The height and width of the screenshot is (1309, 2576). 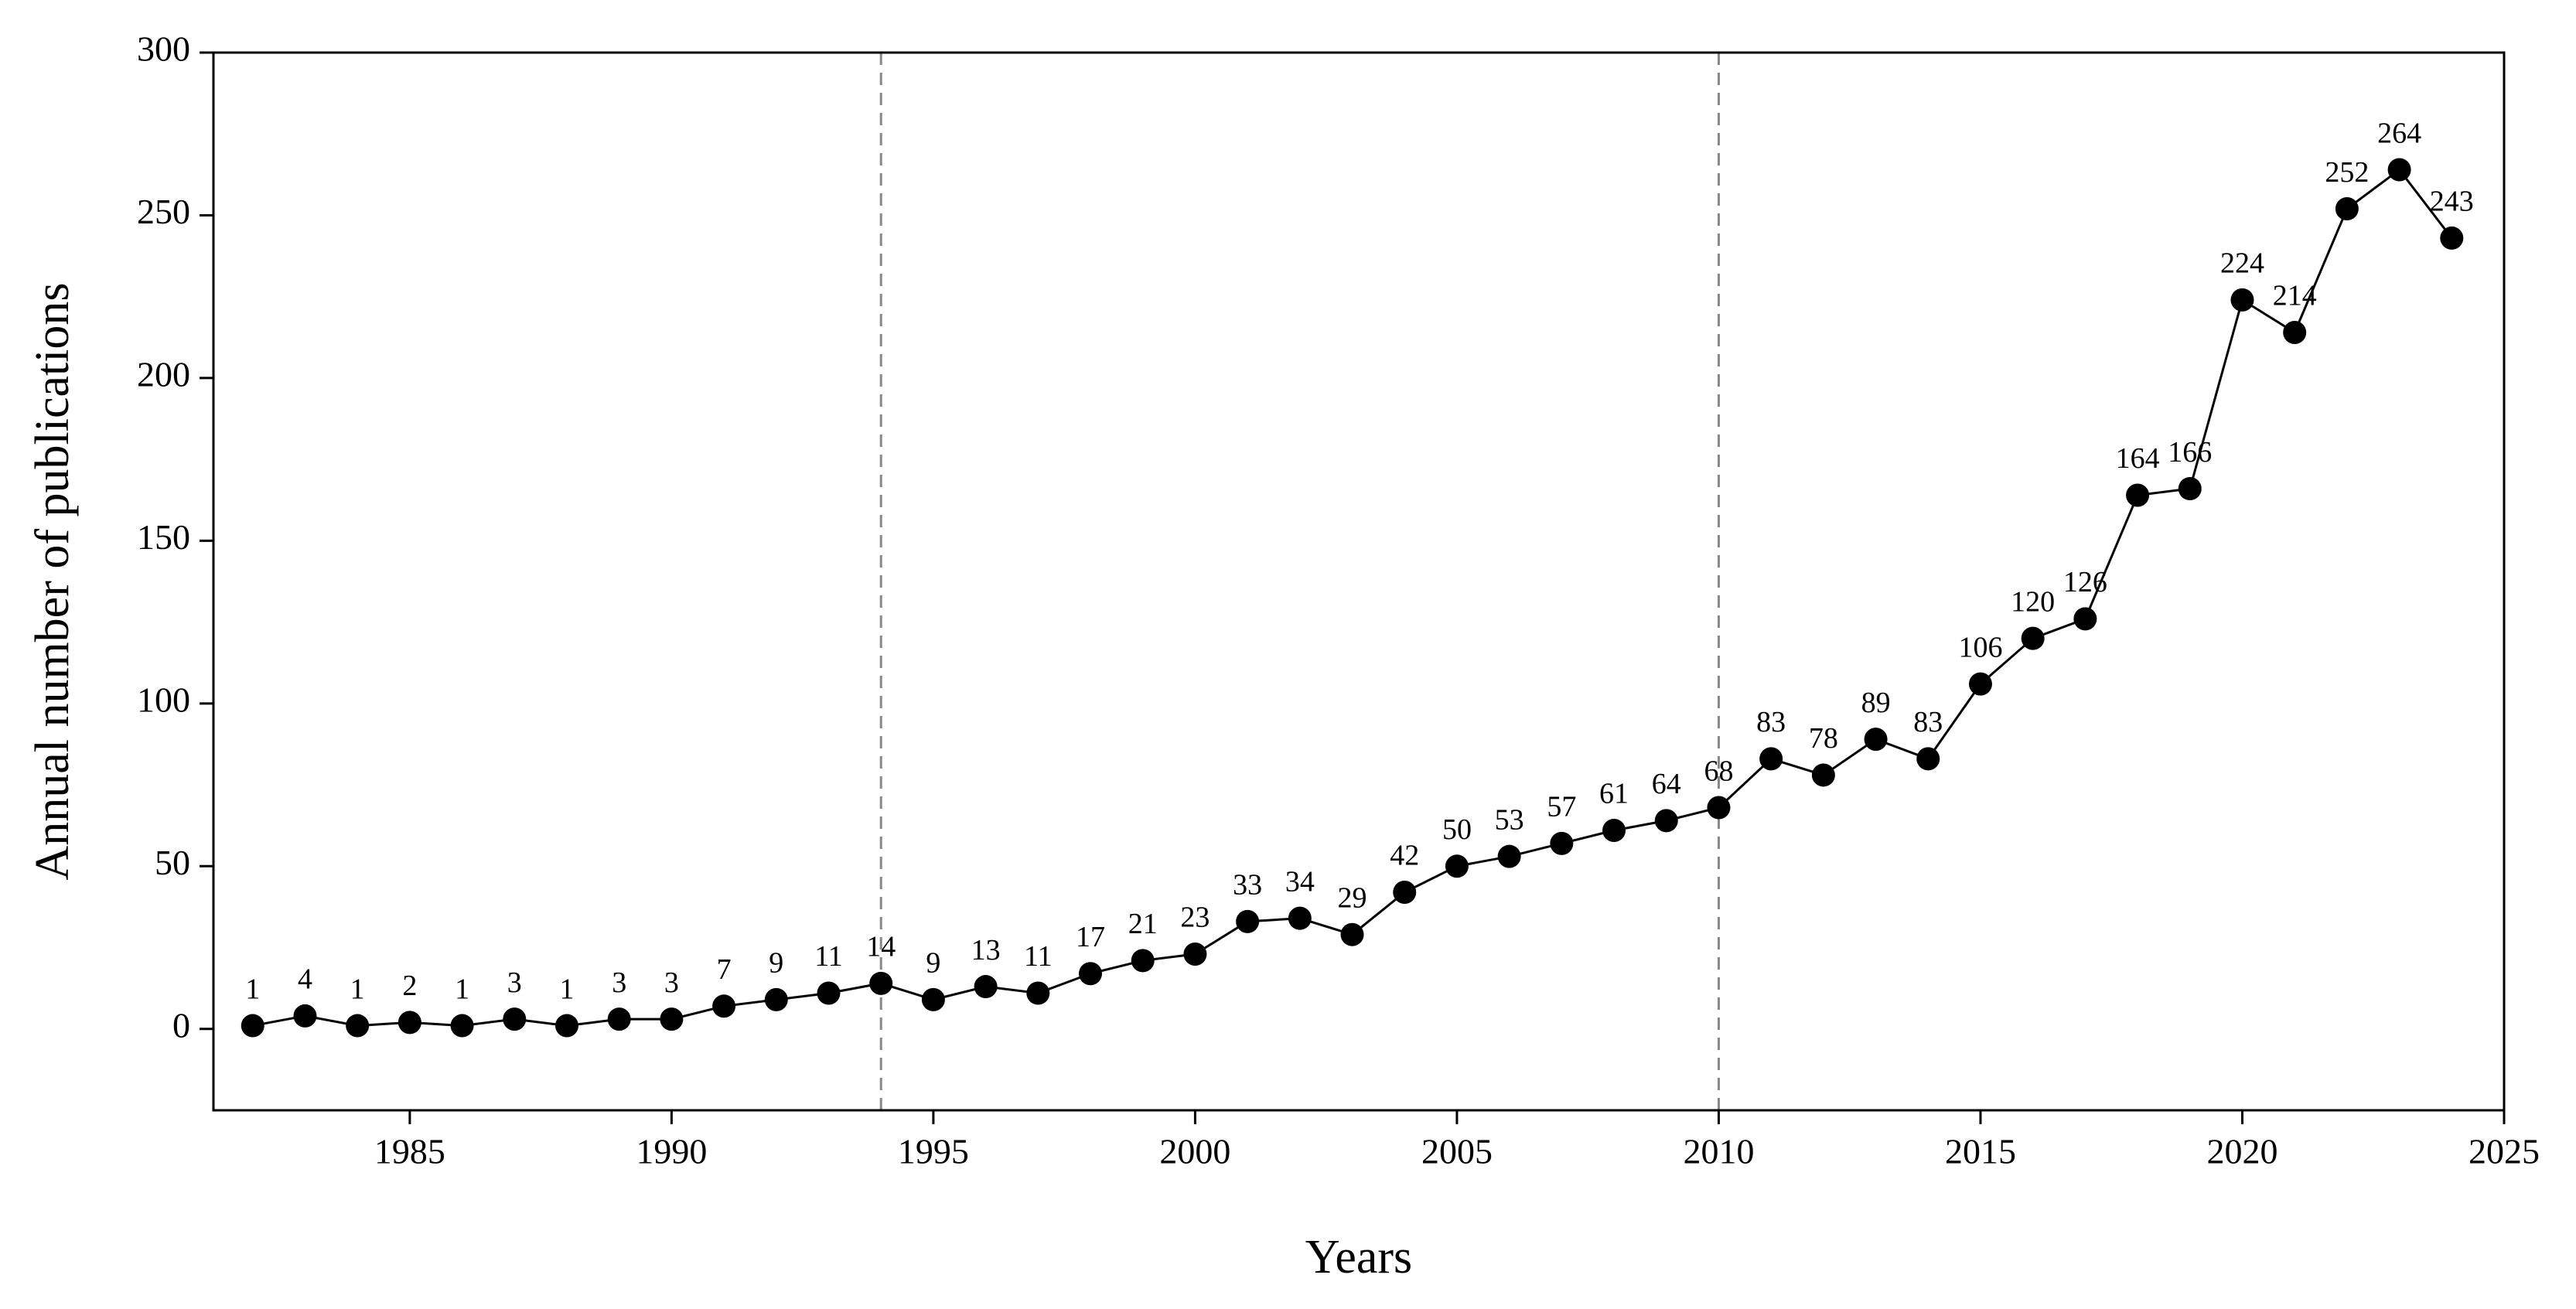 What do you see at coordinates (725, 969) in the screenshot?
I see `data-label: 7` at bounding box center [725, 969].